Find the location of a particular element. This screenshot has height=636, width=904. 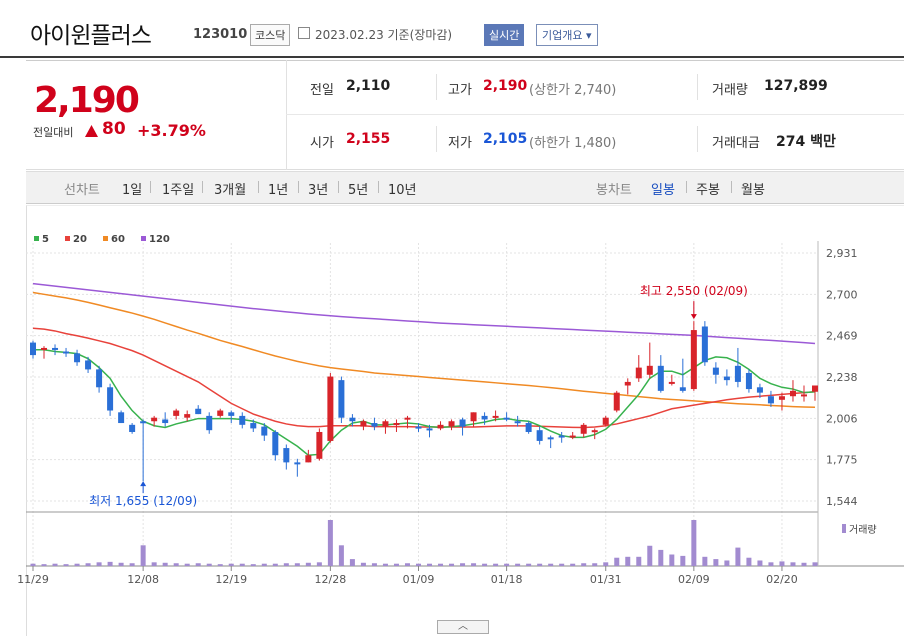

x-tick-label: 11/29 is located at coordinates (33, 579).